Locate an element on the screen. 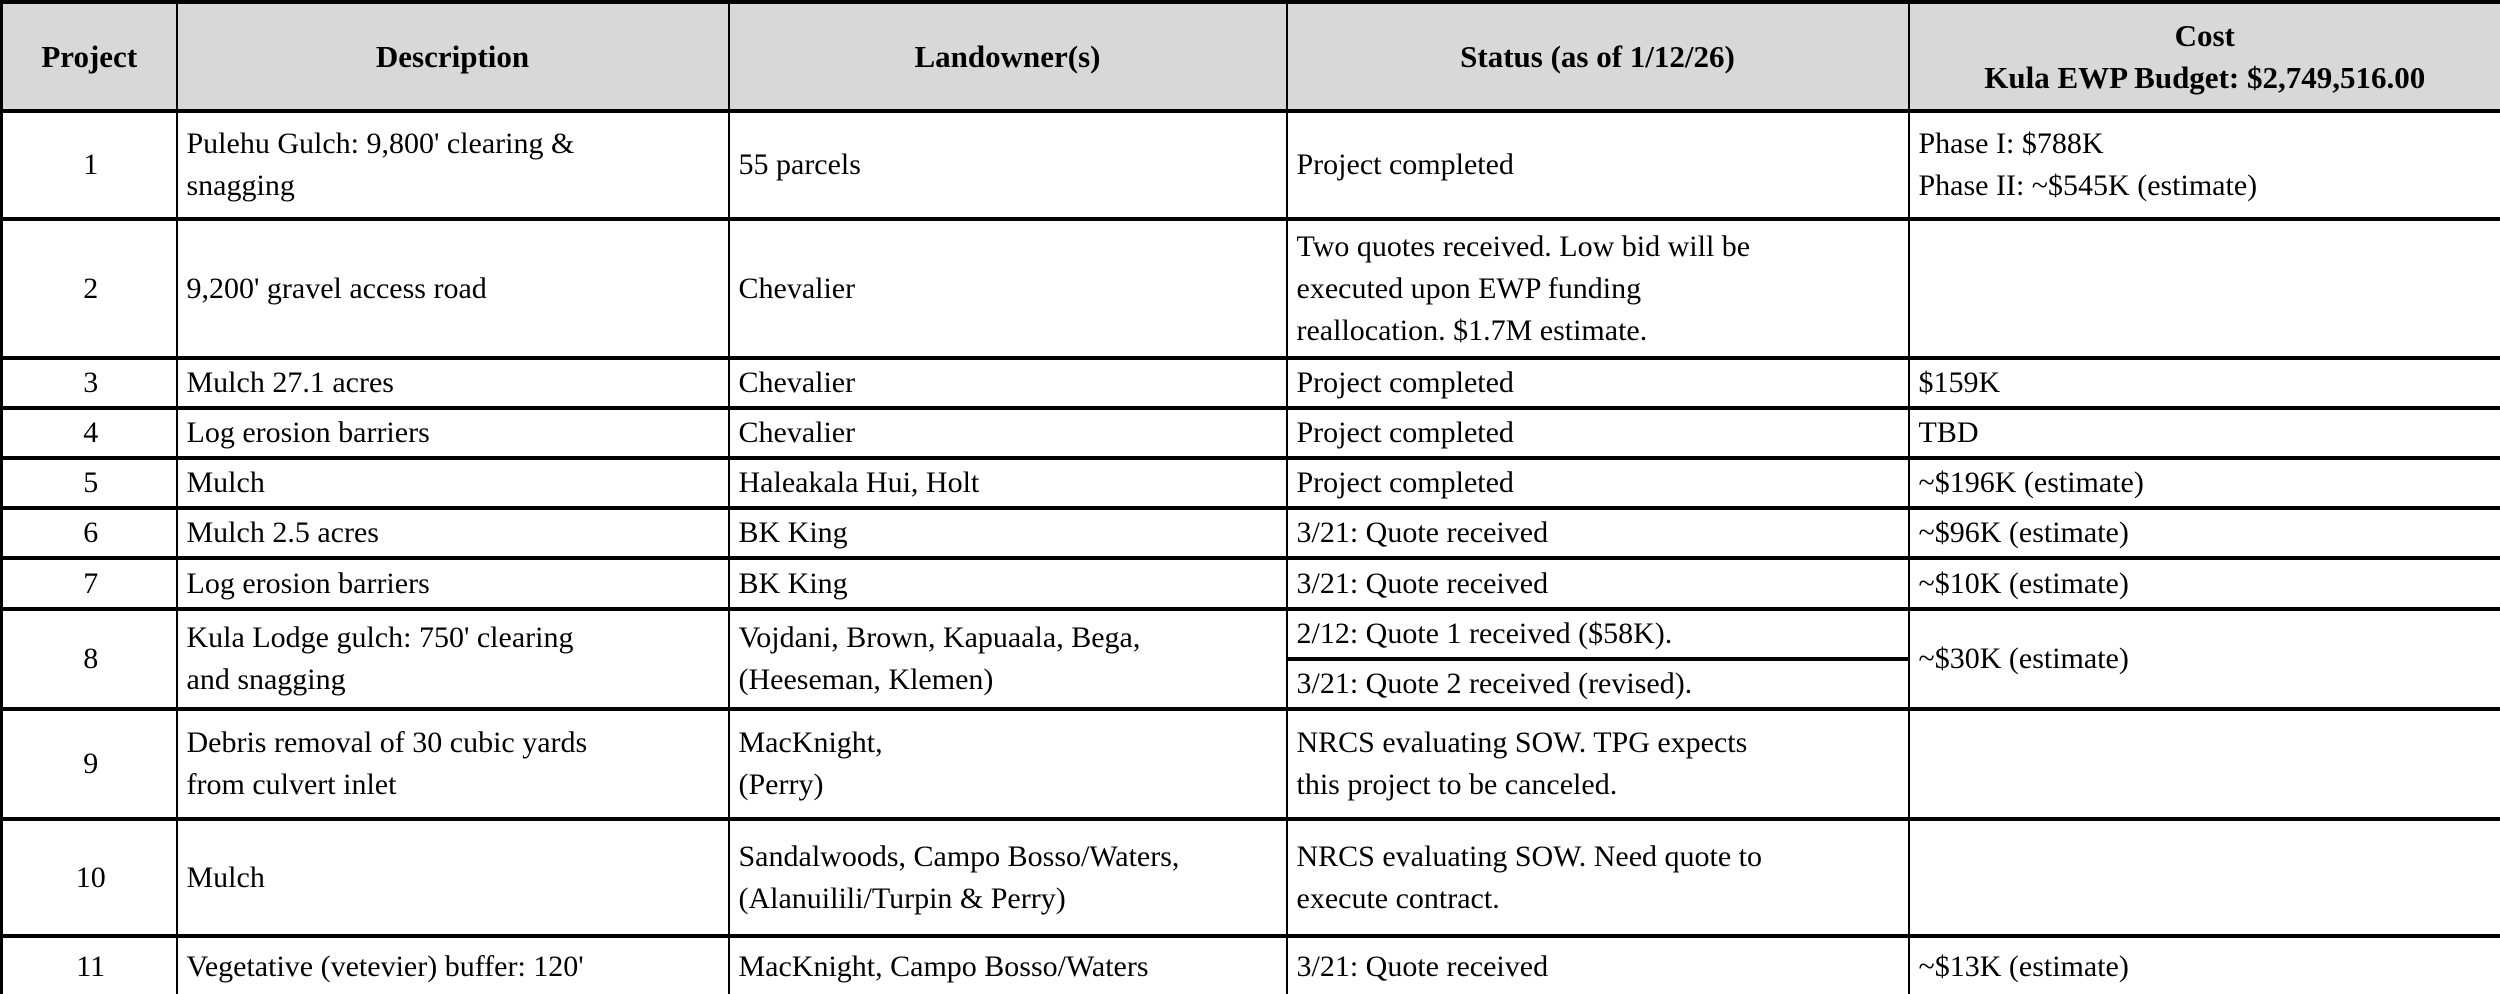 The height and width of the screenshot is (994, 2500). col-header-cost: Cost Kula EWP Budget: $2,749,516.00 is located at coordinates (2203, 56).